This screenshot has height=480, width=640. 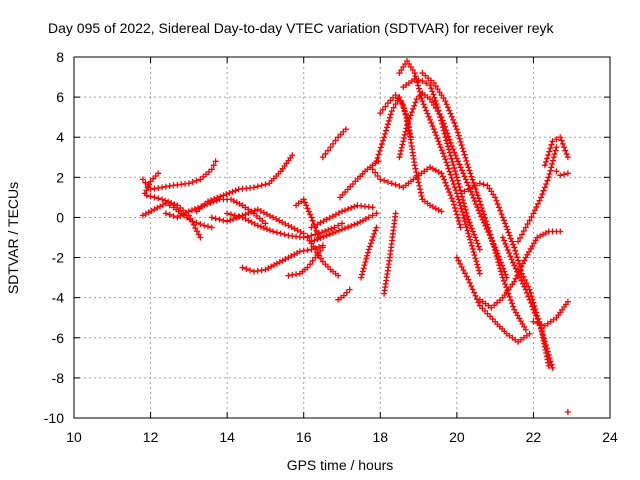 What do you see at coordinates (457, 437) in the screenshot?
I see `x-tick-label: 20` at bounding box center [457, 437].